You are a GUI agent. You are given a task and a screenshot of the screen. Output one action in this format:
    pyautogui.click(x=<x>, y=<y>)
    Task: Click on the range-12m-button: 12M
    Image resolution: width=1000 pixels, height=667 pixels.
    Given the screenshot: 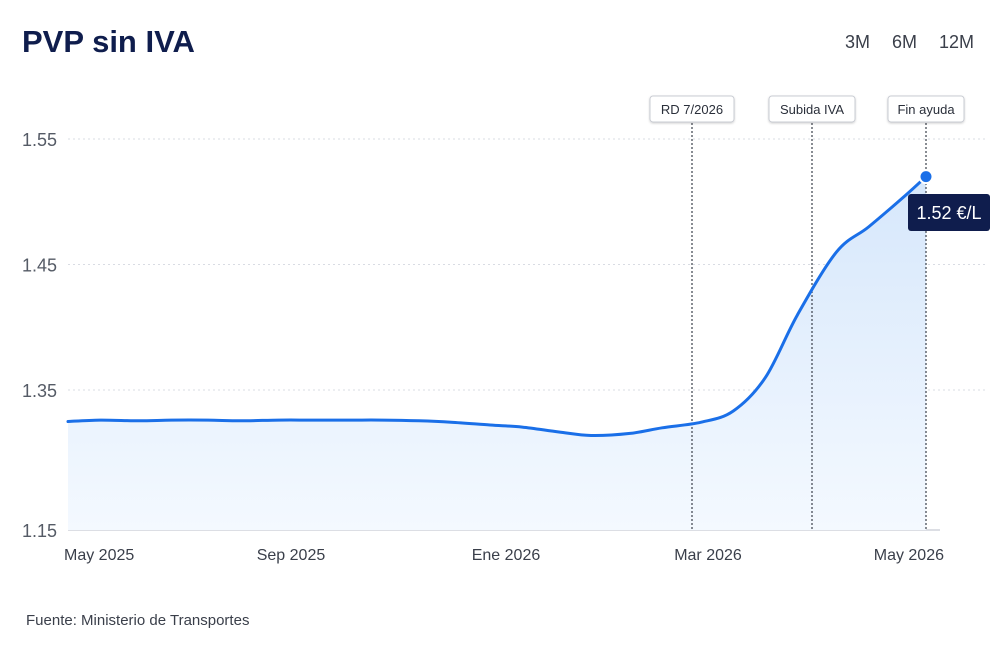 What is the action you would take?
    pyautogui.click(x=956, y=42)
    